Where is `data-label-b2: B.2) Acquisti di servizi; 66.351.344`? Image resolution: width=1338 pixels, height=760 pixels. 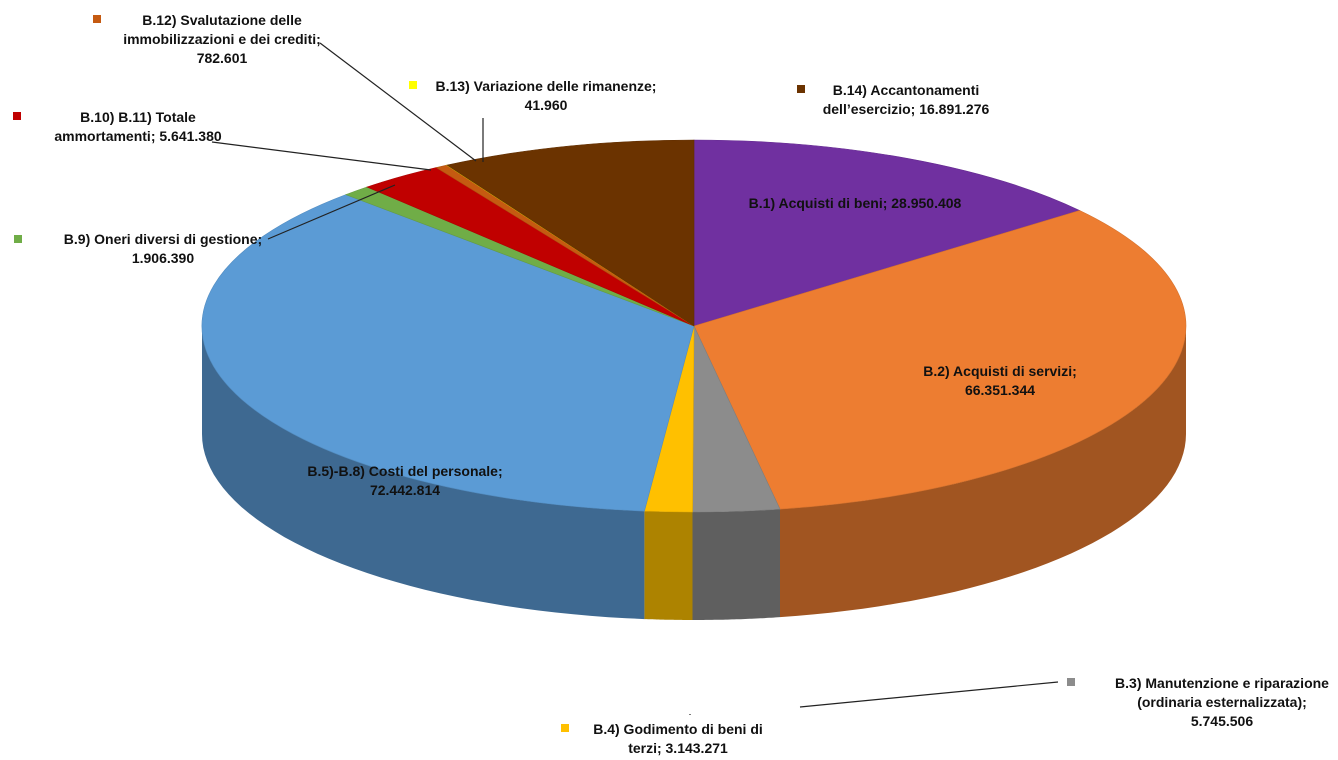
data-label-b2: B.2) Acquisti di servizi; 66.351.344 is located at coordinates (1000, 380).